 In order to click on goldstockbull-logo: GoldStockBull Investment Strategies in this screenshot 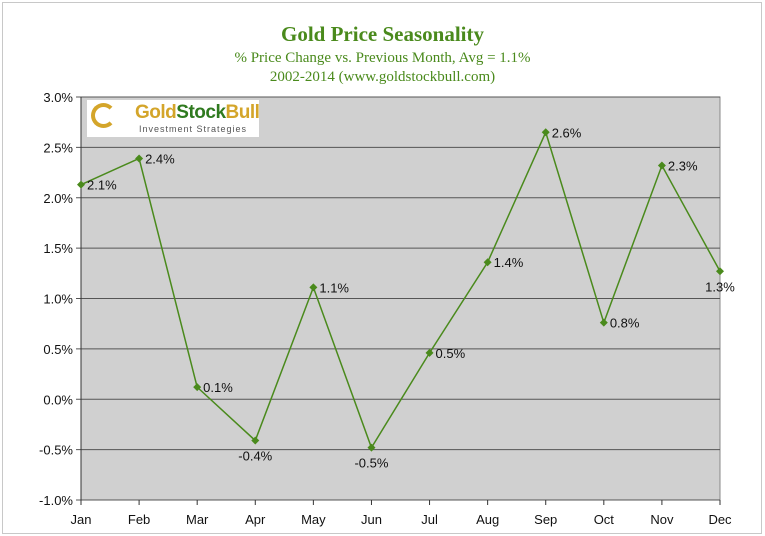, I will do `click(173, 118)`.